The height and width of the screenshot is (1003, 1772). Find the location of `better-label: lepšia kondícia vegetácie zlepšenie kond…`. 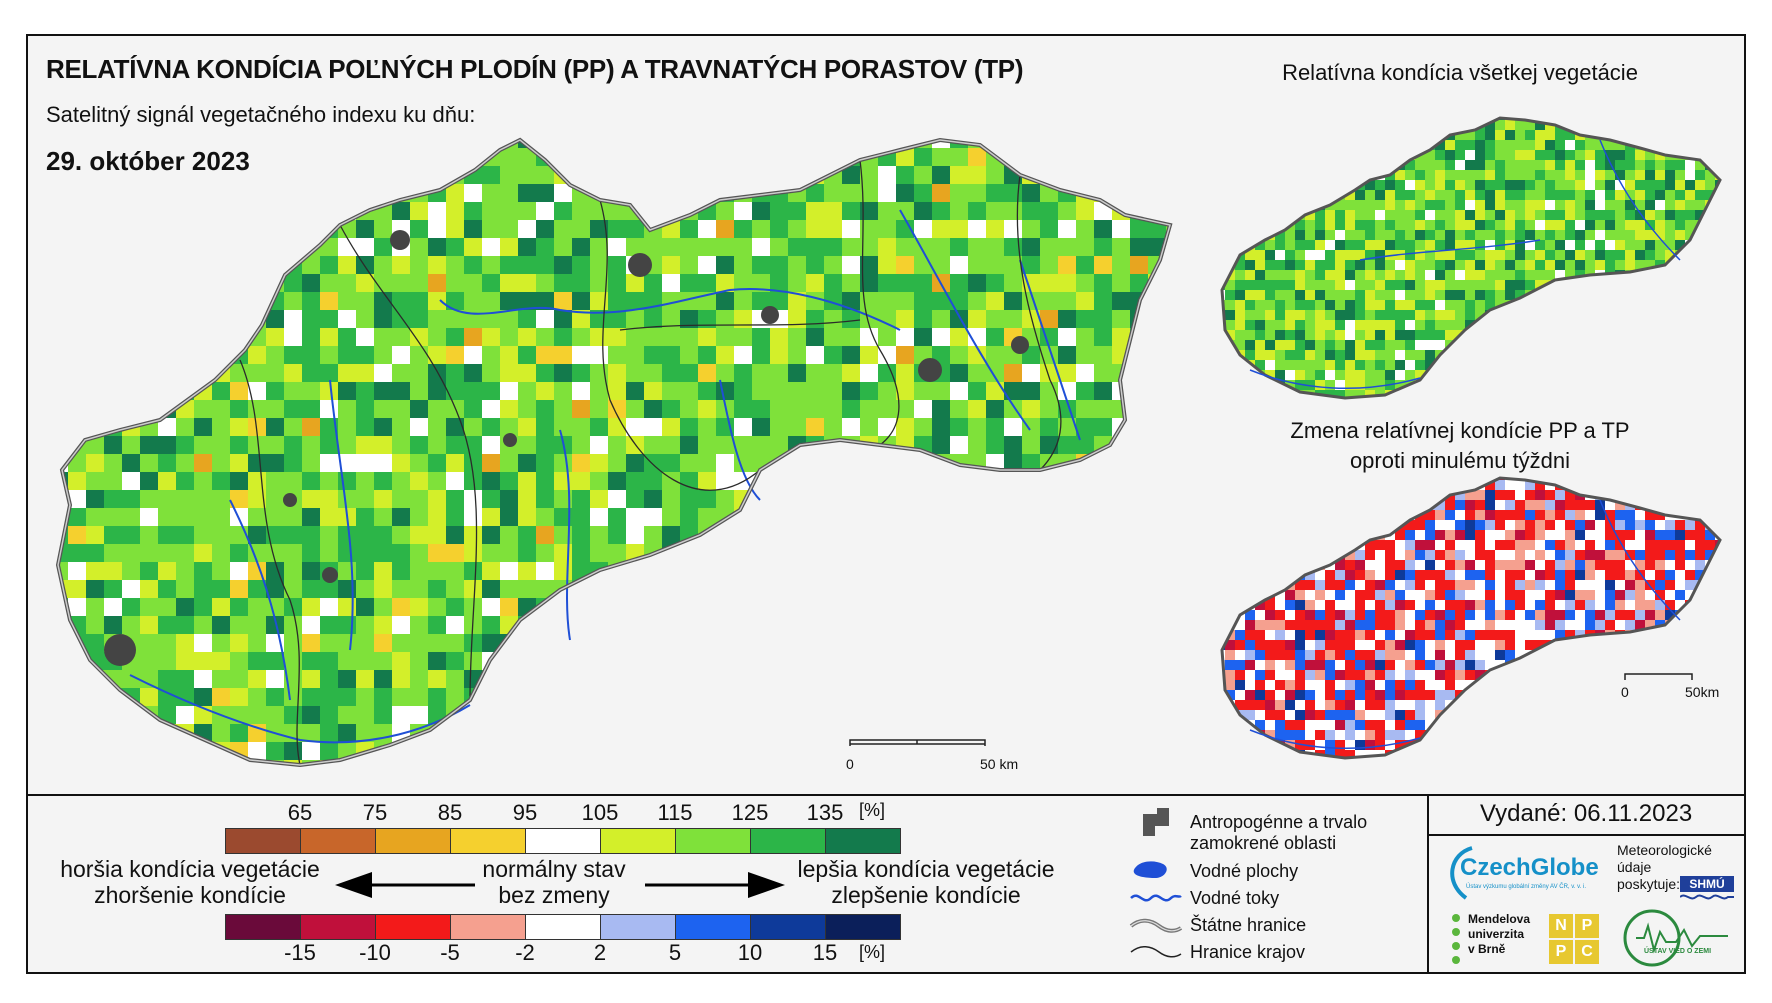

better-label: lepšia kondícia vegetácie zlepšenie kond… is located at coordinates (926, 882).